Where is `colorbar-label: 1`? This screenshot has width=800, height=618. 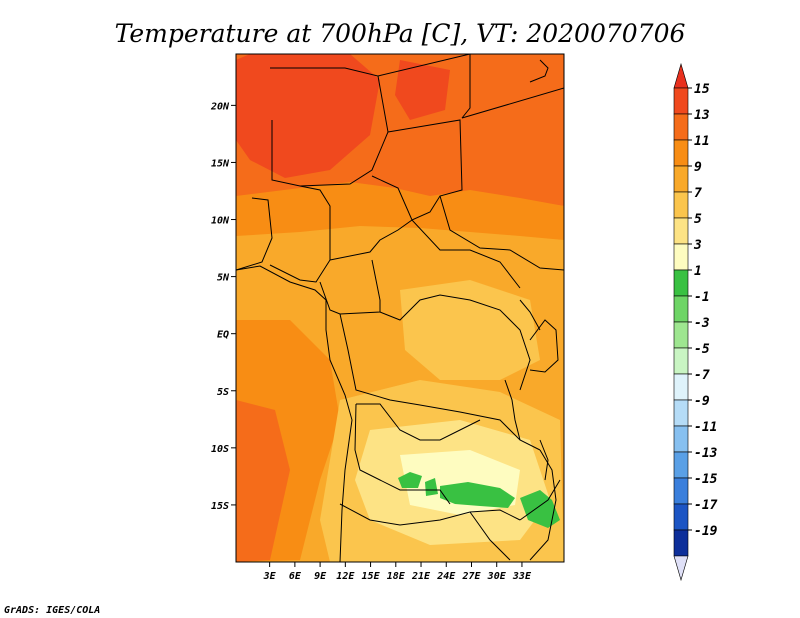 colorbar-label: 1 is located at coordinates (698, 271).